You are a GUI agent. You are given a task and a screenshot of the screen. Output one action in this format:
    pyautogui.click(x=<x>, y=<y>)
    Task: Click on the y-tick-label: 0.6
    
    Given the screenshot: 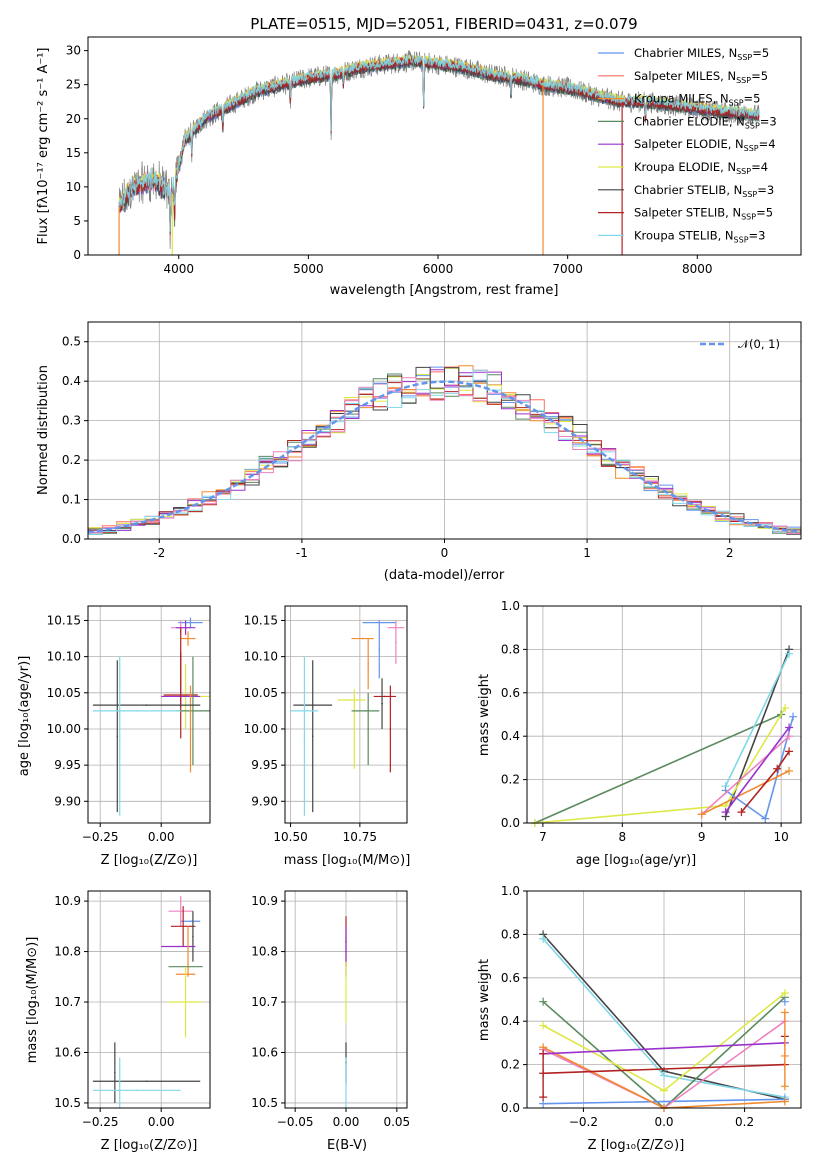 What is the action you would take?
    pyautogui.click(x=510, y=693)
    